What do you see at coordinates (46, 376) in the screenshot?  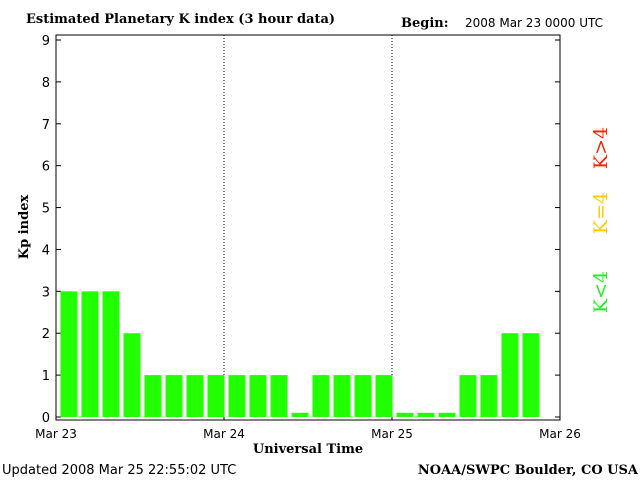 I see `y-tick-label: 1` at bounding box center [46, 376].